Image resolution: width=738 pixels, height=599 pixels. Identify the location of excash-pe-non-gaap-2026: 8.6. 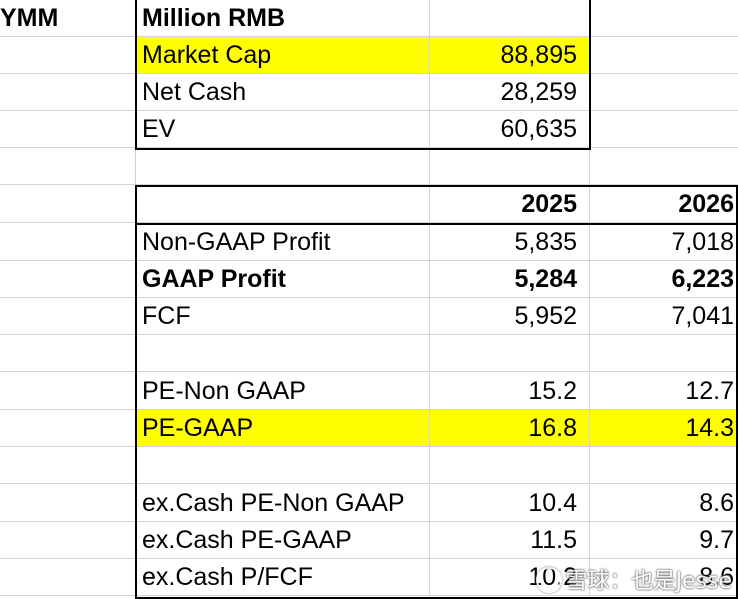
(664, 503).